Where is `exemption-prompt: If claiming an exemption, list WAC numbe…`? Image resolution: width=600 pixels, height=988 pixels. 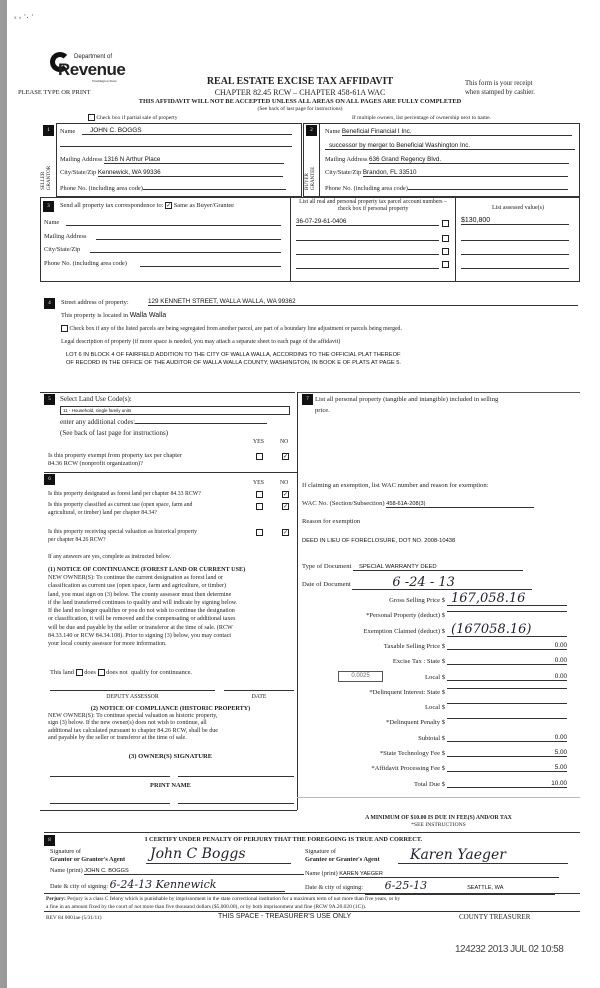
exemption-prompt: If claiming an exemption, list WAC numbe… is located at coordinates (395, 485).